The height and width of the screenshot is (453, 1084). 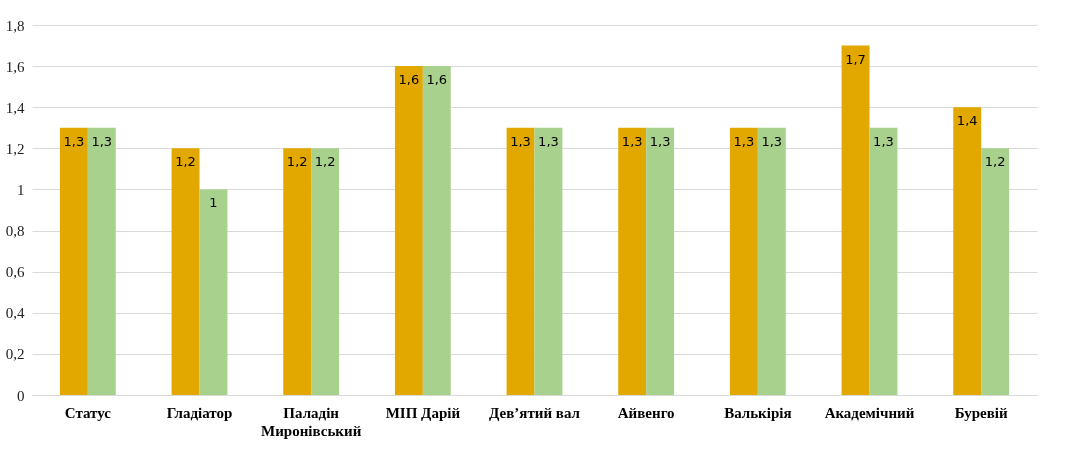 I want to click on y-tick-label: 1,8, so click(x=15, y=25).